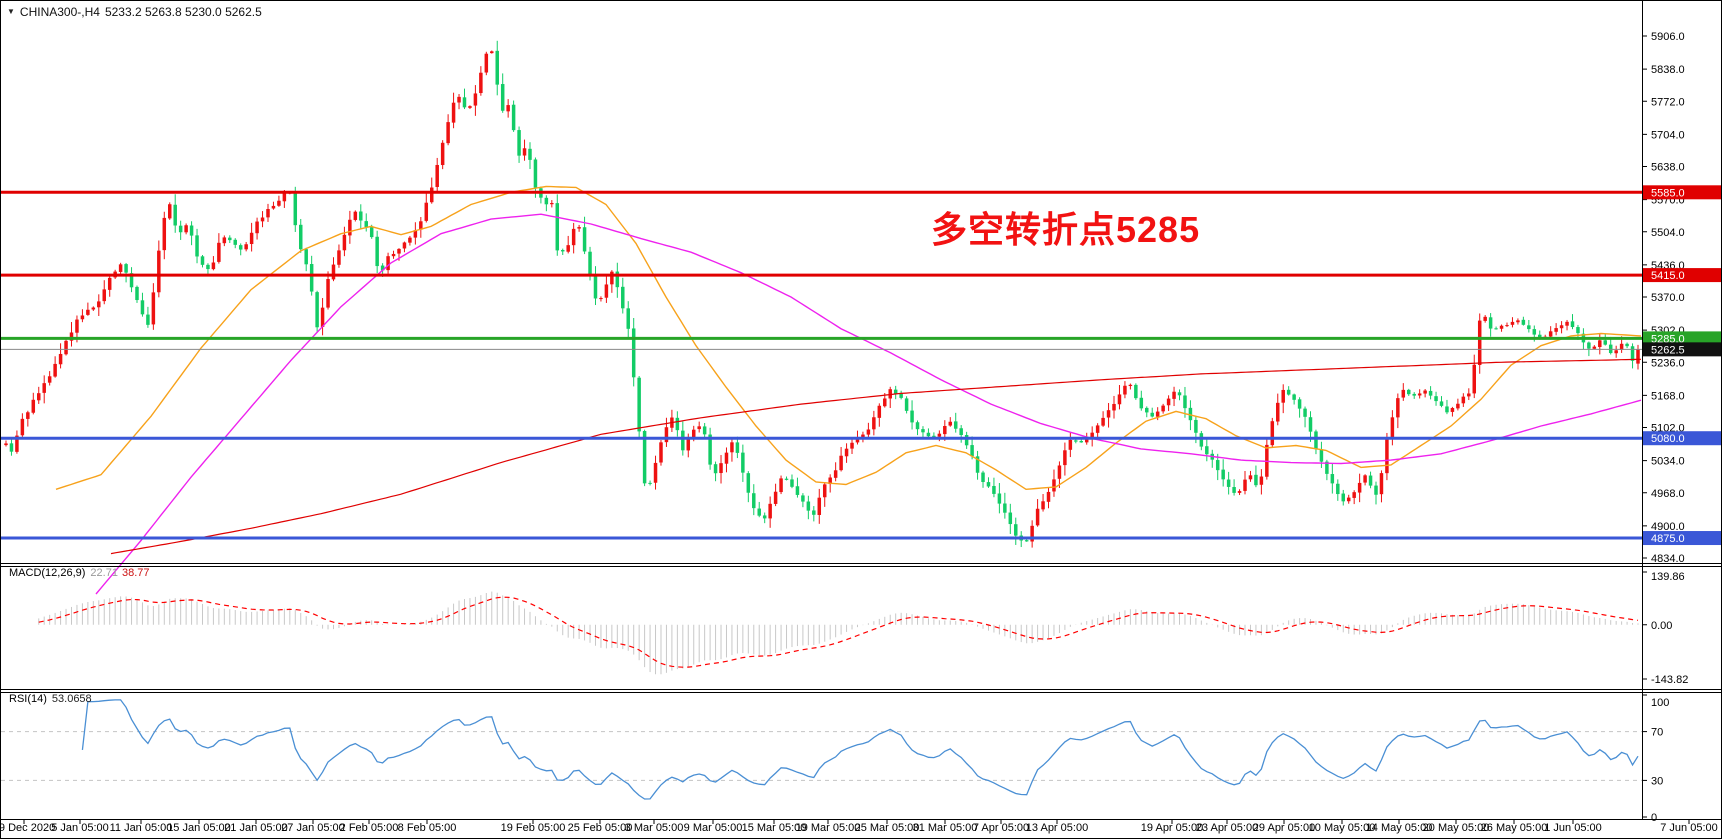 This screenshot has height=839, width=1722. What do you see at coordinates (1668, 193) in the screenshot?
I see `svg-text: 5585.0` at bounding box center [1668, 193].